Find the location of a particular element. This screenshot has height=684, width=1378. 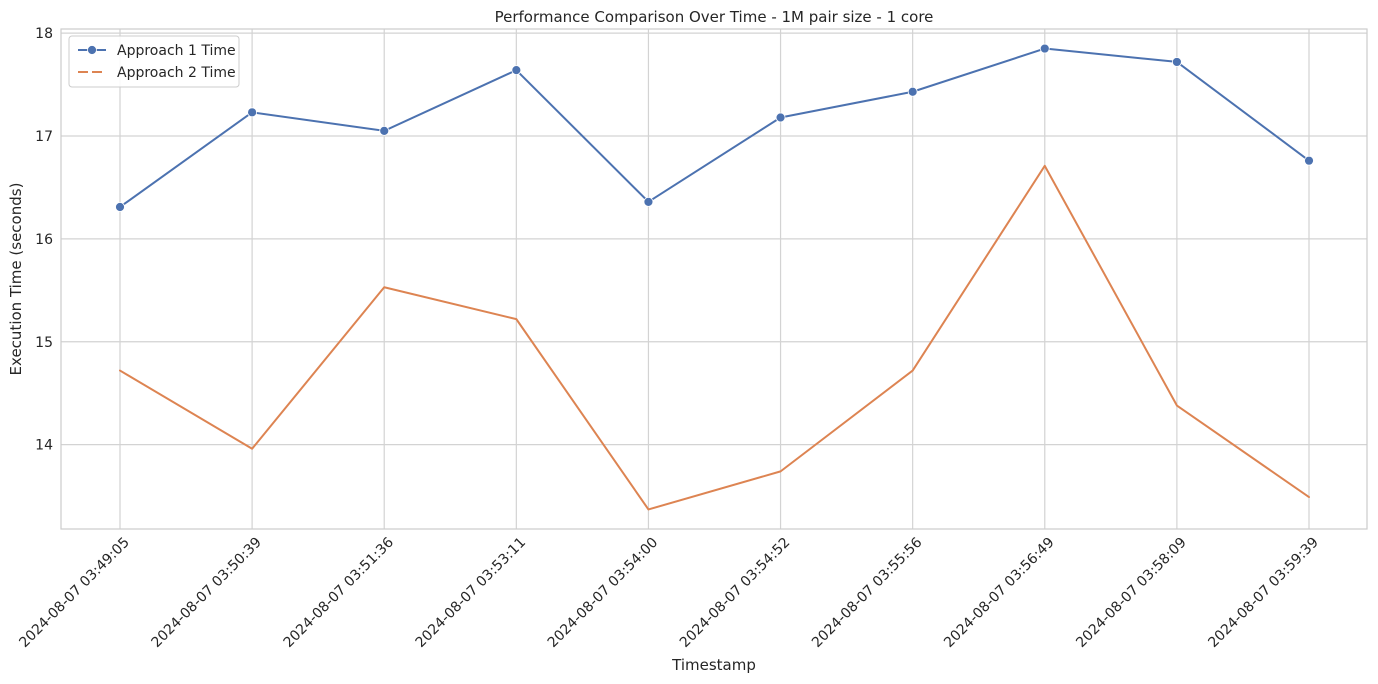

legend-entry-series-2: Approach 2 Time is located at coordinates (157, 73).